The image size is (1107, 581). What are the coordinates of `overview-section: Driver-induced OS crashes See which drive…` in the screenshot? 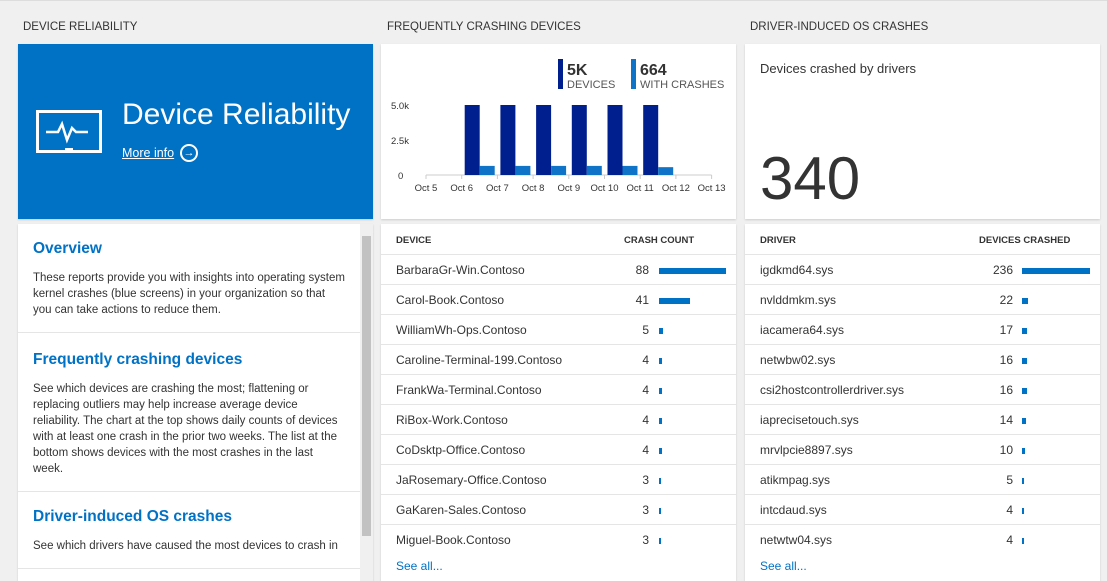 It's located at (189, 530).